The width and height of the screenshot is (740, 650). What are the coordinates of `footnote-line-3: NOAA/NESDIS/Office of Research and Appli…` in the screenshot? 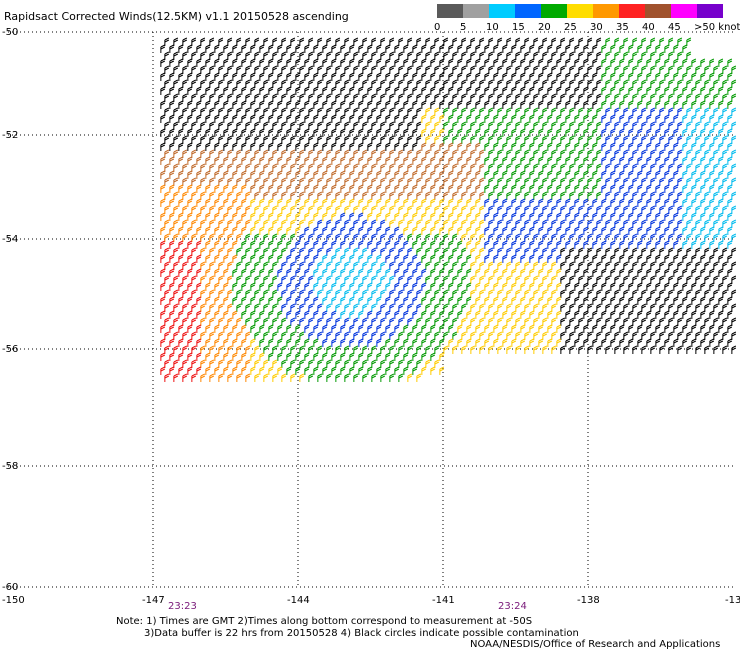 It's located at (595, 644).